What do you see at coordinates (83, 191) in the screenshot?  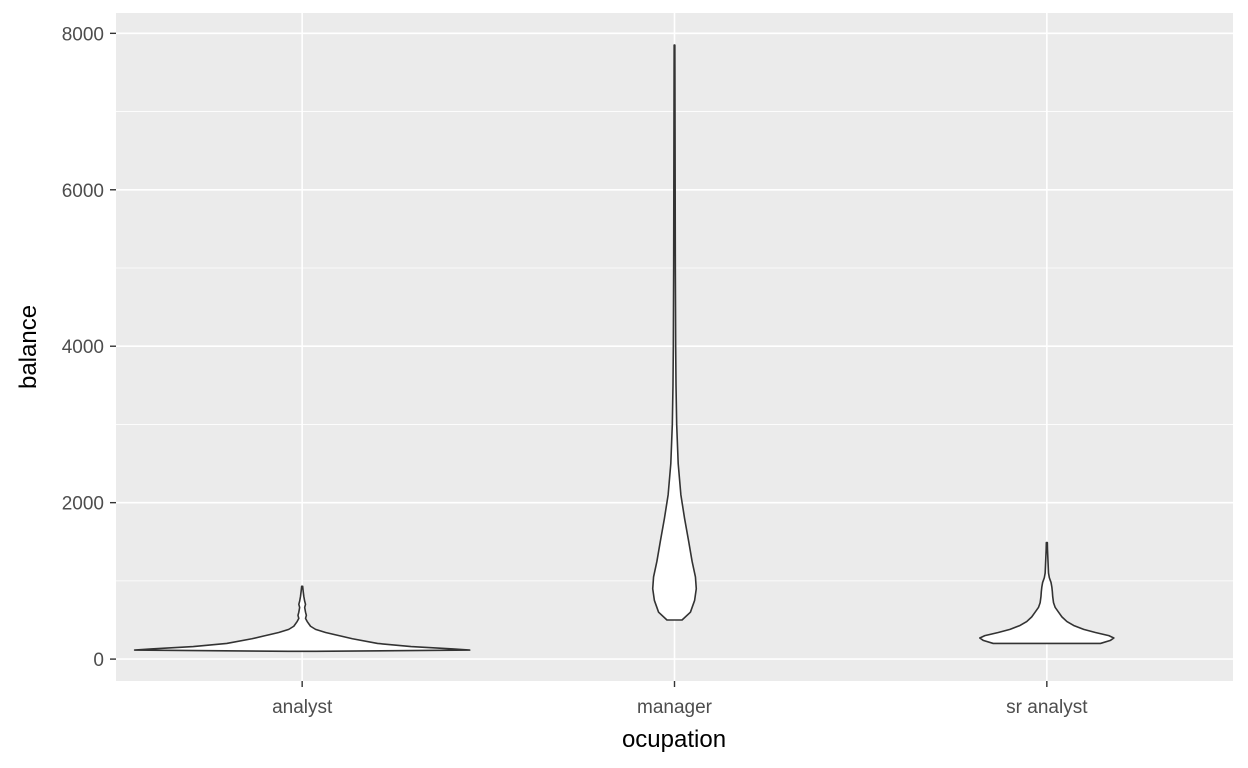 I see `y-tick-label: 6000` at bounding box center [83, 191].